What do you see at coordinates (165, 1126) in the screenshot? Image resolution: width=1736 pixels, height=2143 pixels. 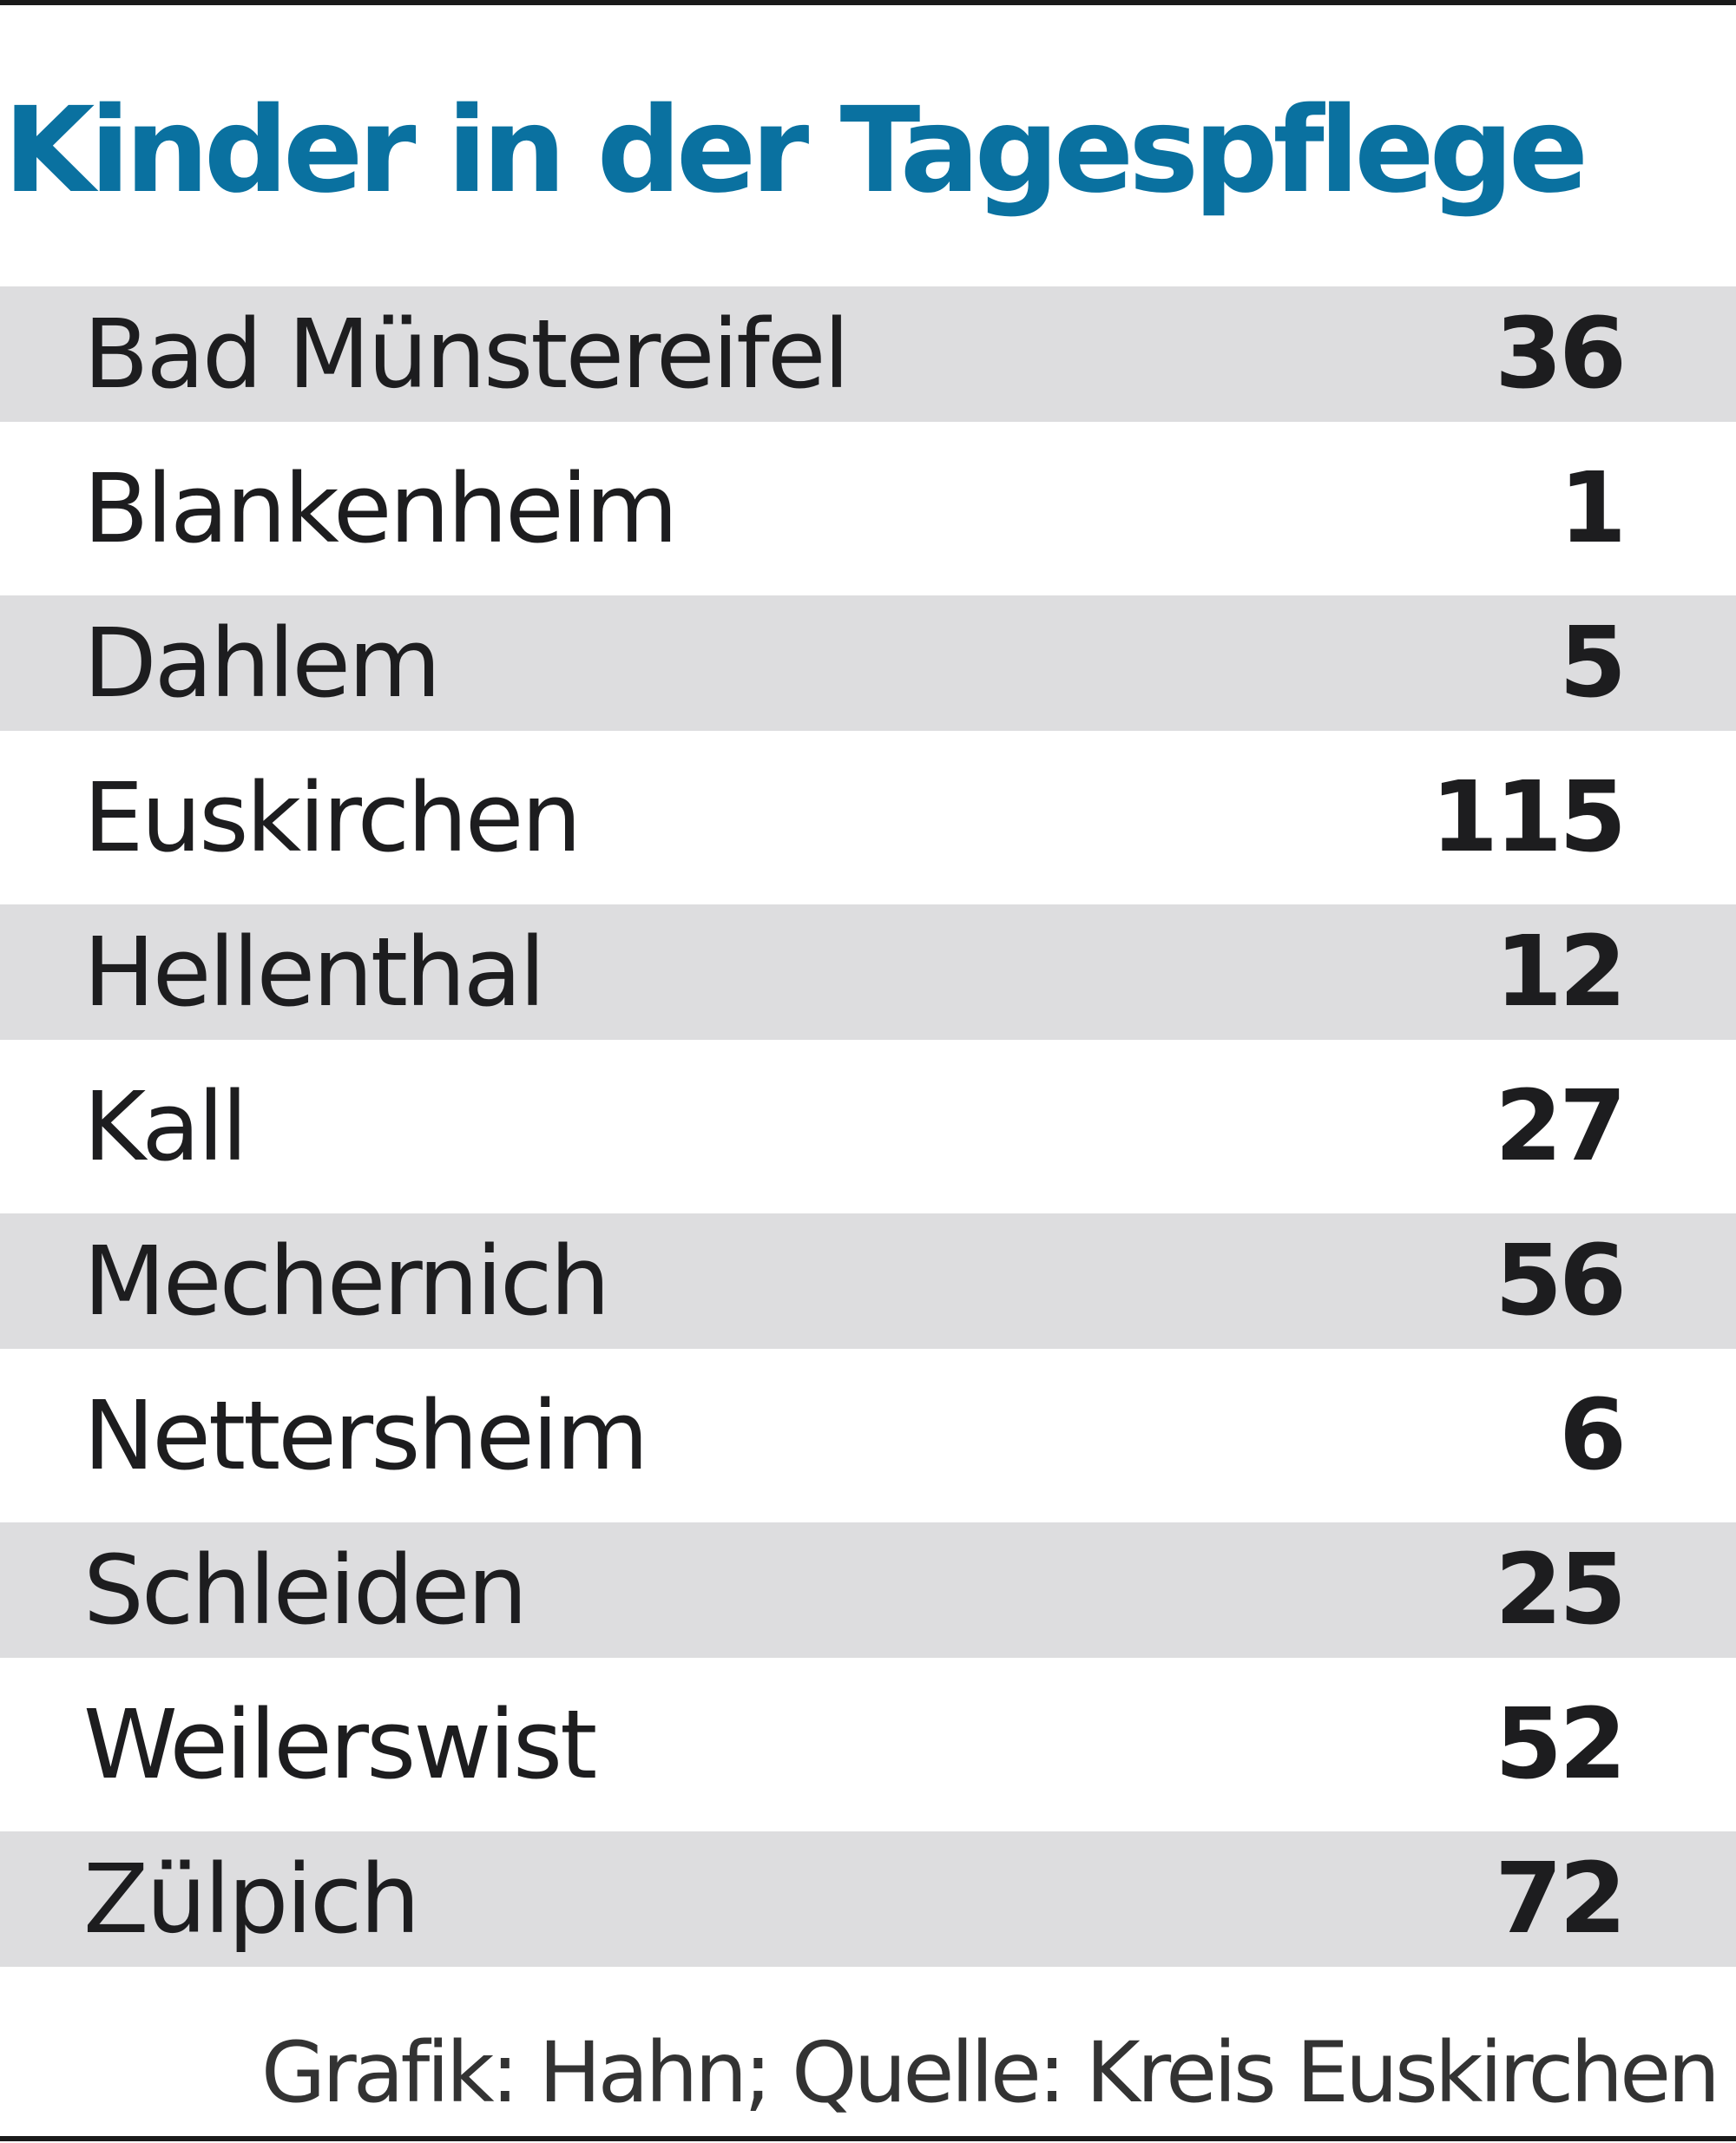 I see `row-label: Kall` at bounding box center [165, 1126].